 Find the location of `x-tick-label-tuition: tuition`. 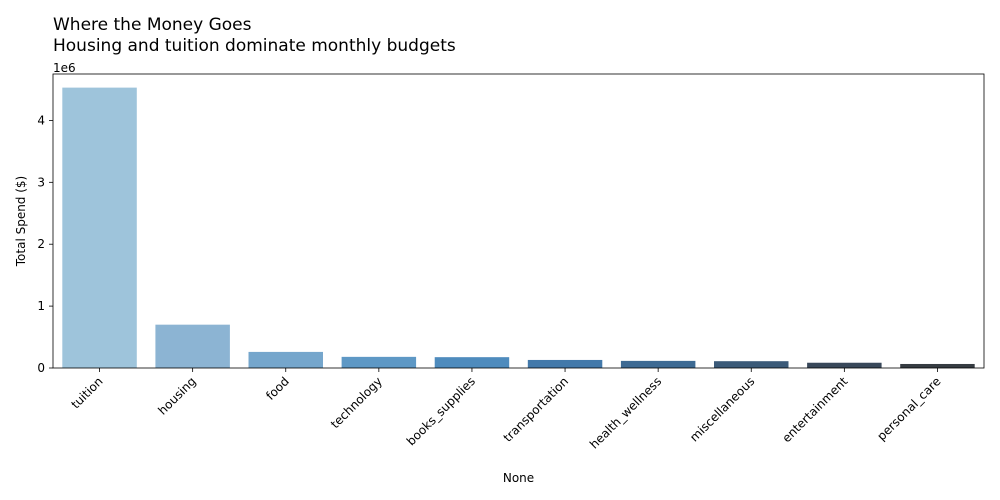

x-tick-label-tuition: tuition is located at coordinates (86, 392).